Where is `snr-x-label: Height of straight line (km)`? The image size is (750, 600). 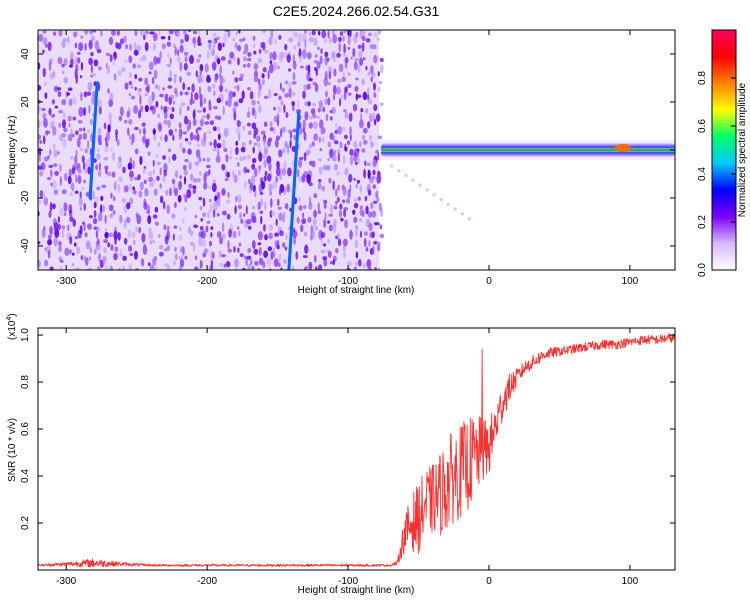 snr-x-label: Height of straight line (km) is located at coordinates (356, 590).